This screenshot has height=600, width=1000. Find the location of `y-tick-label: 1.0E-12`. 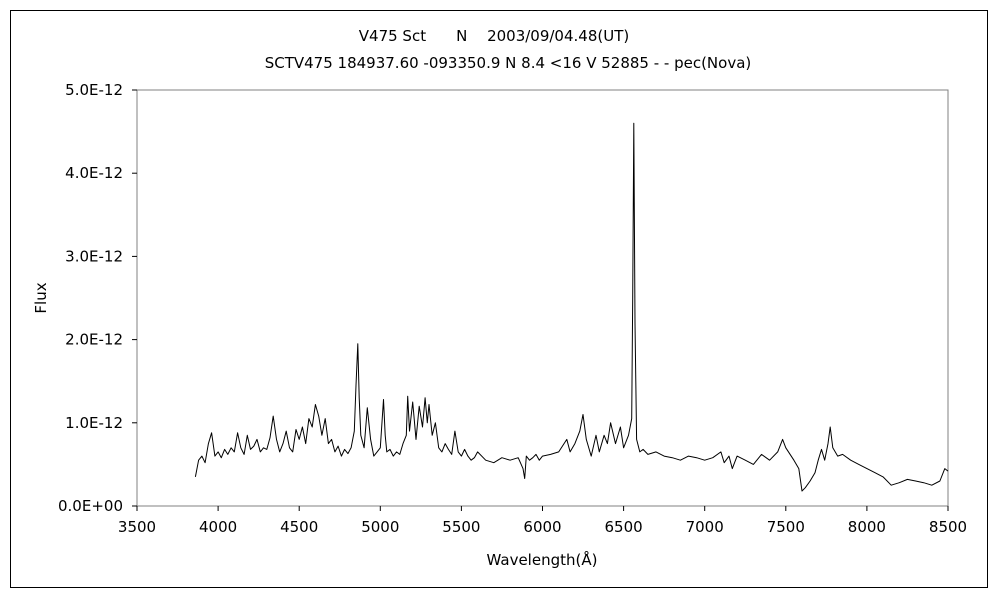

y-tick-label: 1.0E-12 is located at coordinates (94, 423).